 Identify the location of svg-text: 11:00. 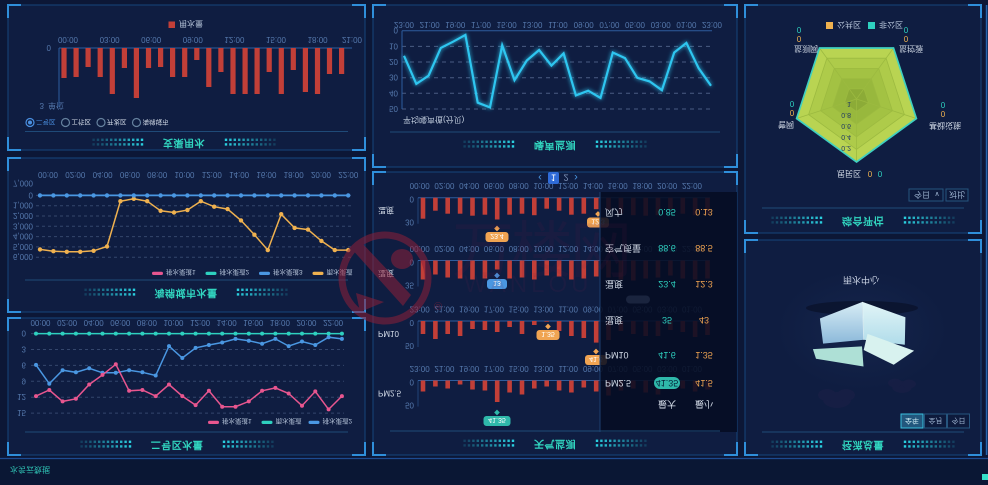
(568, 368).